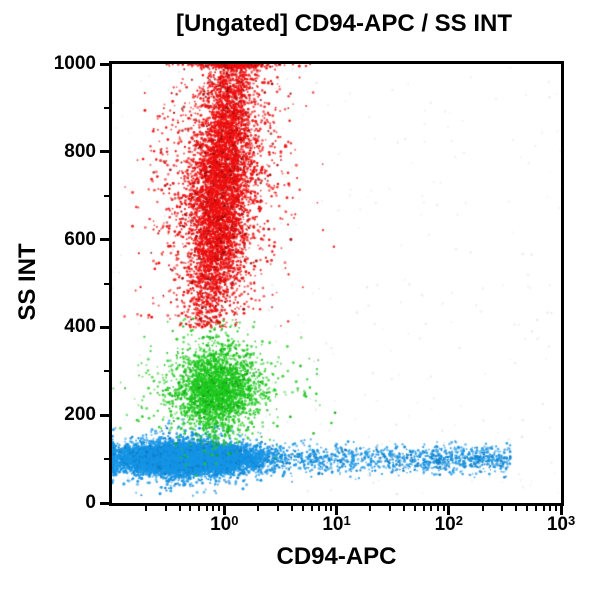  What do you see at coordinates (224, 510) in the screenshot?
I see `x-major-tick-10e0` at bounding box center [224, 510].